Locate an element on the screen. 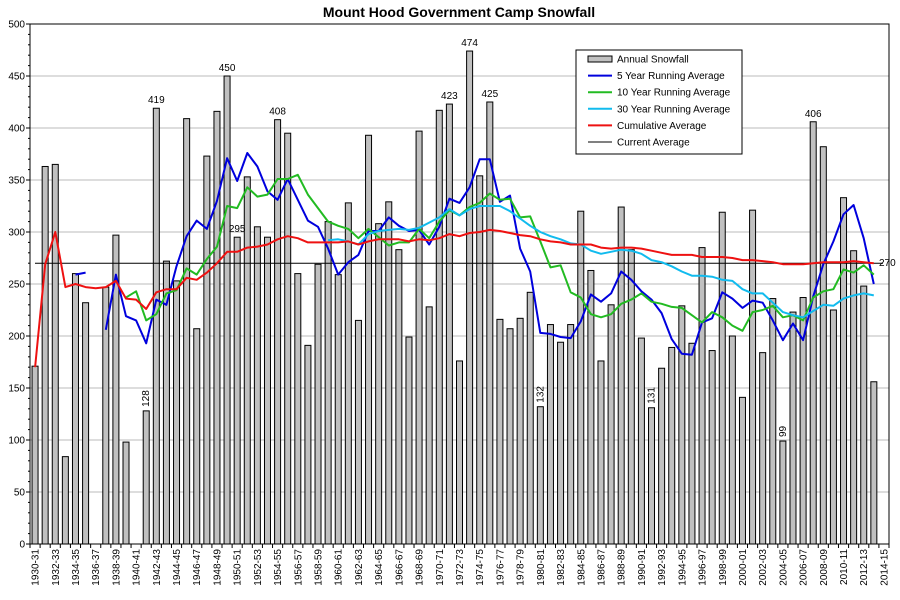 The image size is (900, 600). y-tick-label: 350 is located at coordinates (16, 181).